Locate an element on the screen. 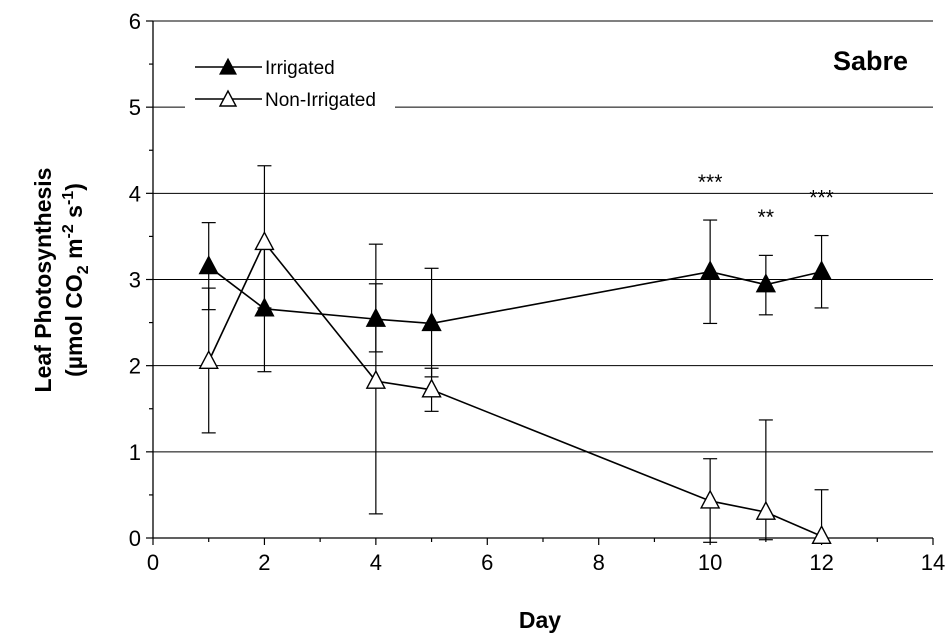 This screenshot has width=947, height=634. x-tick-label-2: 2 is located at coordinates (264, 562).